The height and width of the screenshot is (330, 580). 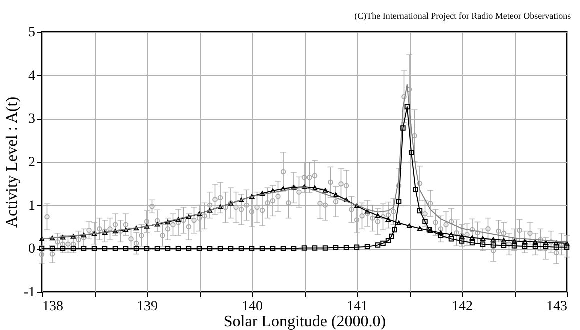 I want to click on y-axis-title: Activity Level : A(t), so click(x=12, y=162).